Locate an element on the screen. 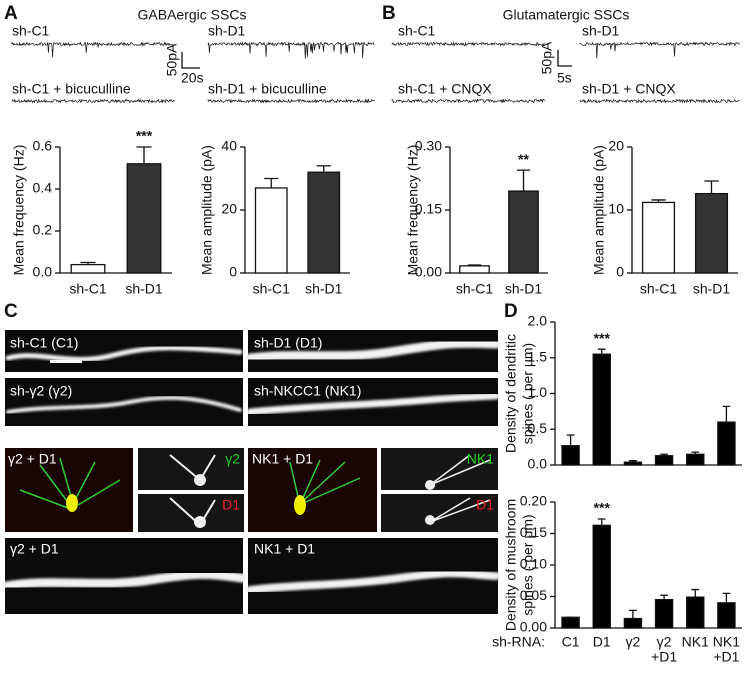 This screenshot has height=681, width=750. panel-letter: A is located at coordinates (11, 13).